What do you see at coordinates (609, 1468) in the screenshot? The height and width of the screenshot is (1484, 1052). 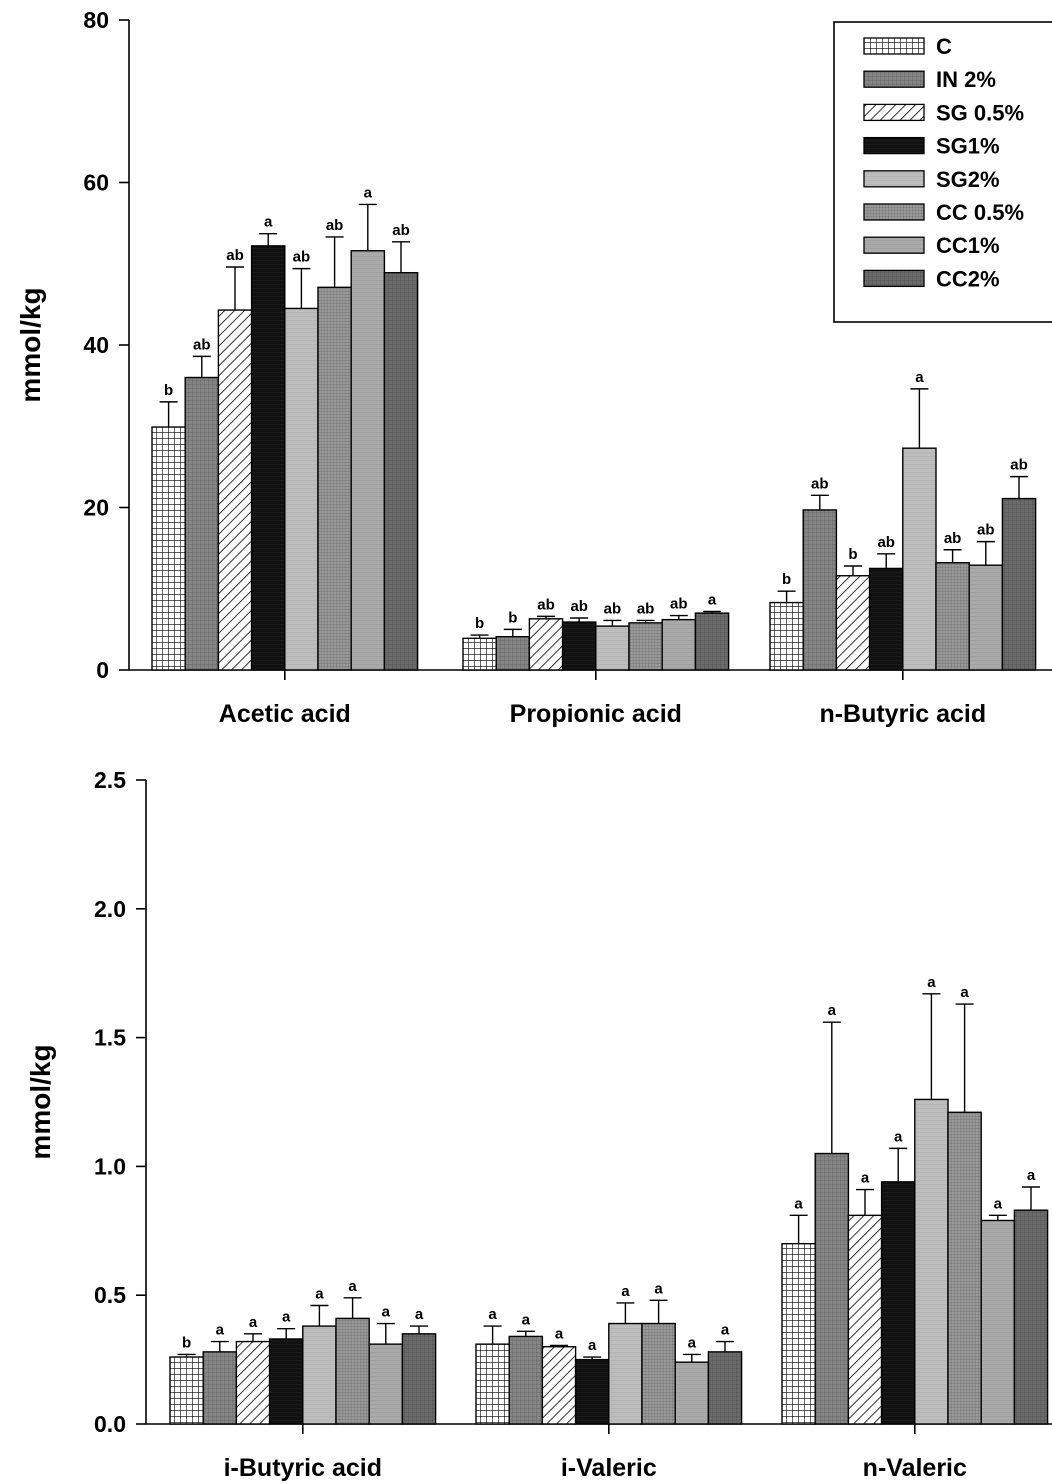 I see `category-label: i-Valeric` at bounding box center [609, 1468].